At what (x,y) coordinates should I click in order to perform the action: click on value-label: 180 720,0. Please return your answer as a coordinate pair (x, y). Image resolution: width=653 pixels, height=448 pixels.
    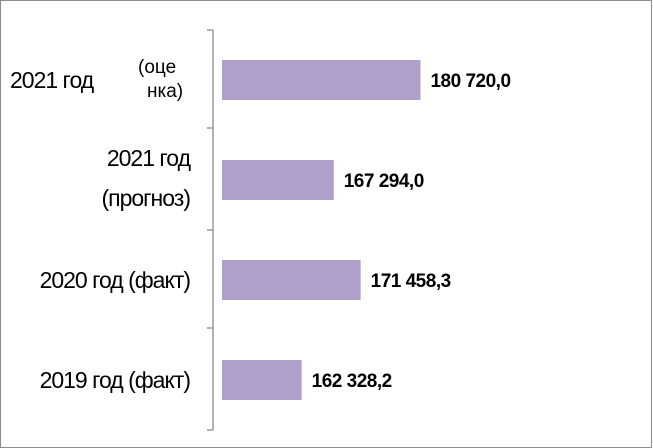
    Looking at the image, I should click on (470, 81).